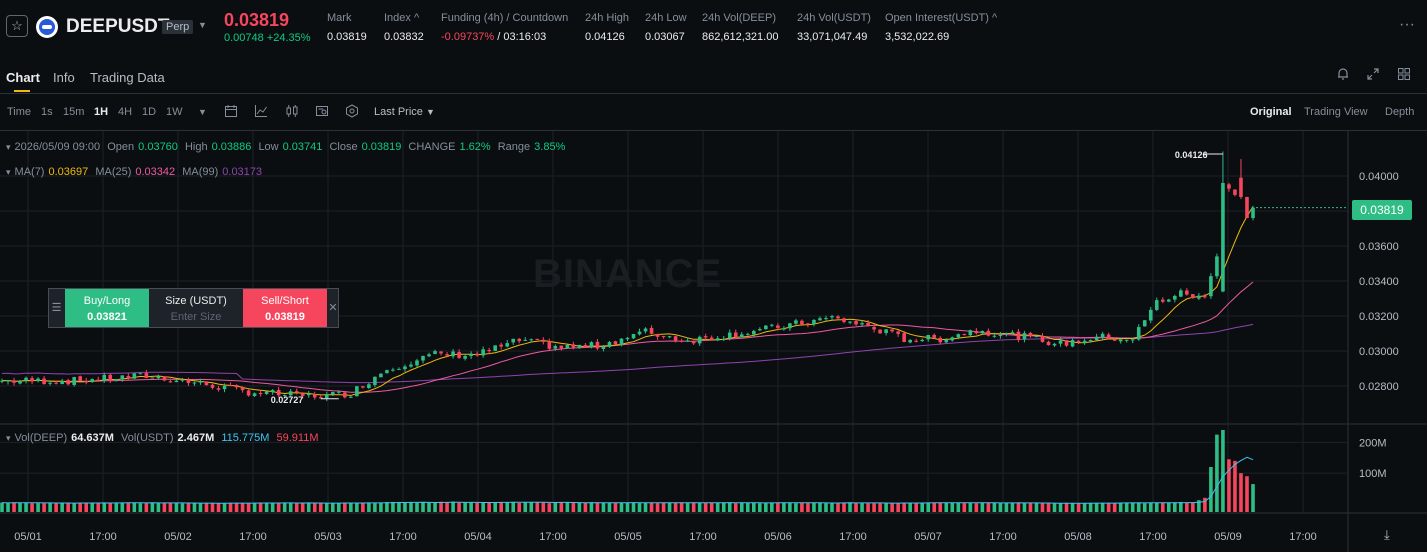 The image size is (1427, 552). I want to click on stat-24h-low: 24h Low 0.03067, so click(666, 27).